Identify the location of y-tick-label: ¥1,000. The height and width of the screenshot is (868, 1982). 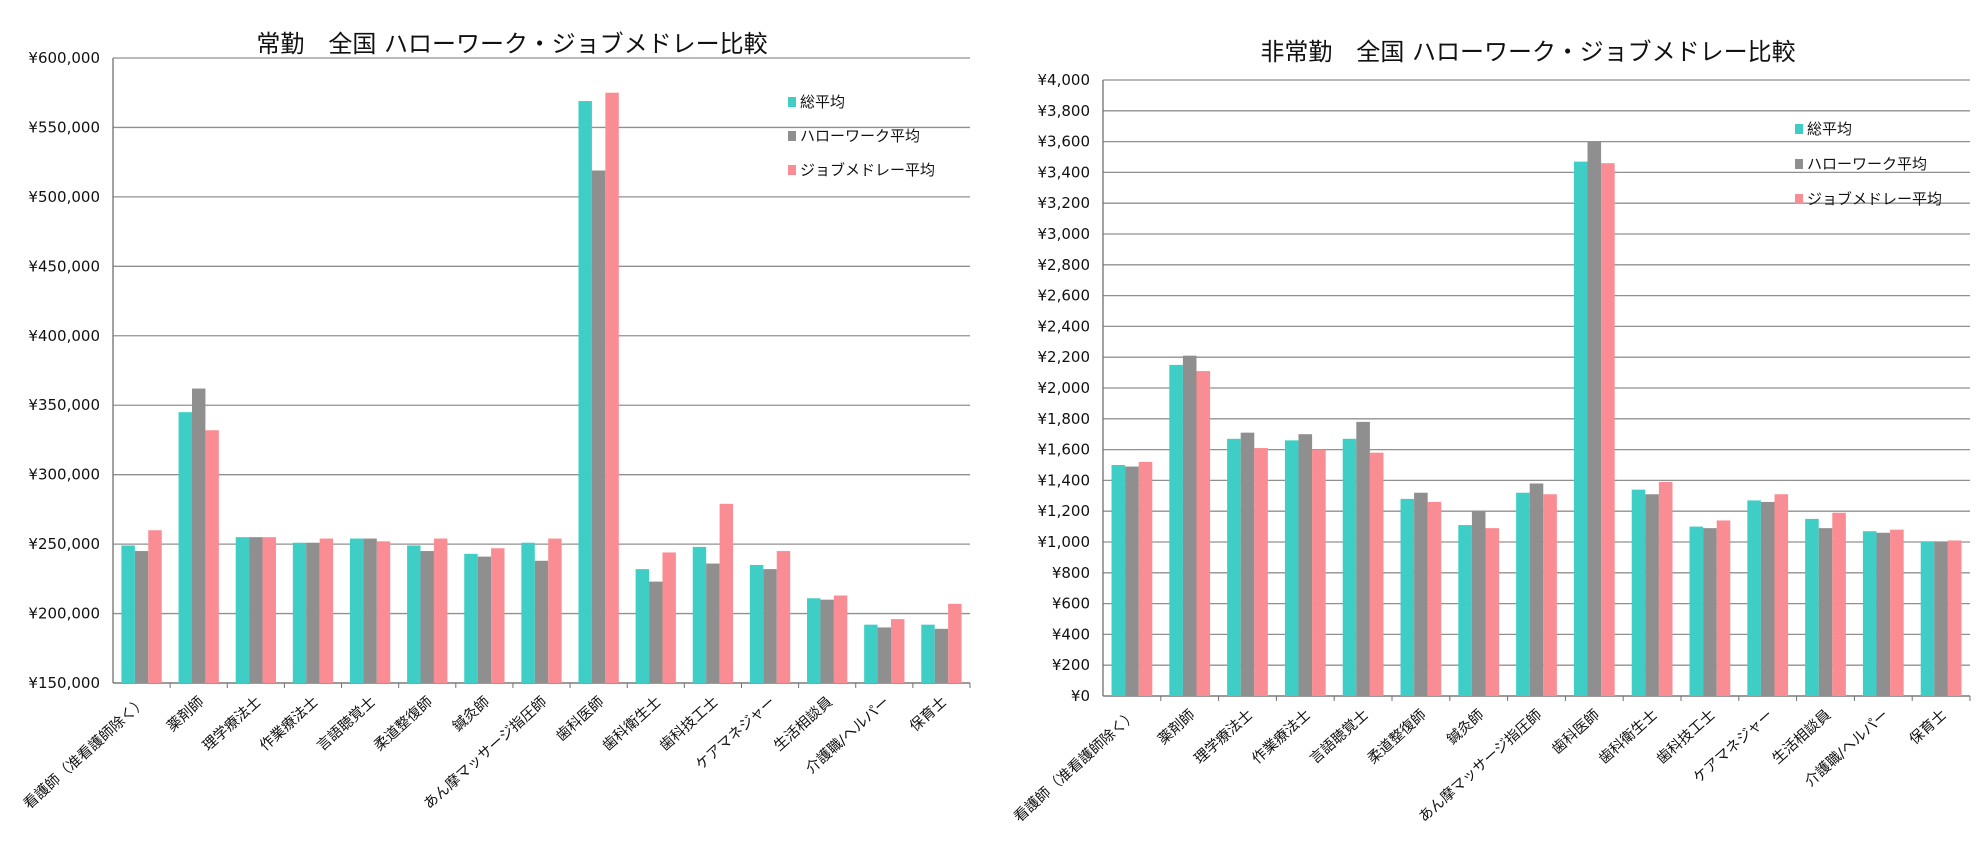
(1064, 542).